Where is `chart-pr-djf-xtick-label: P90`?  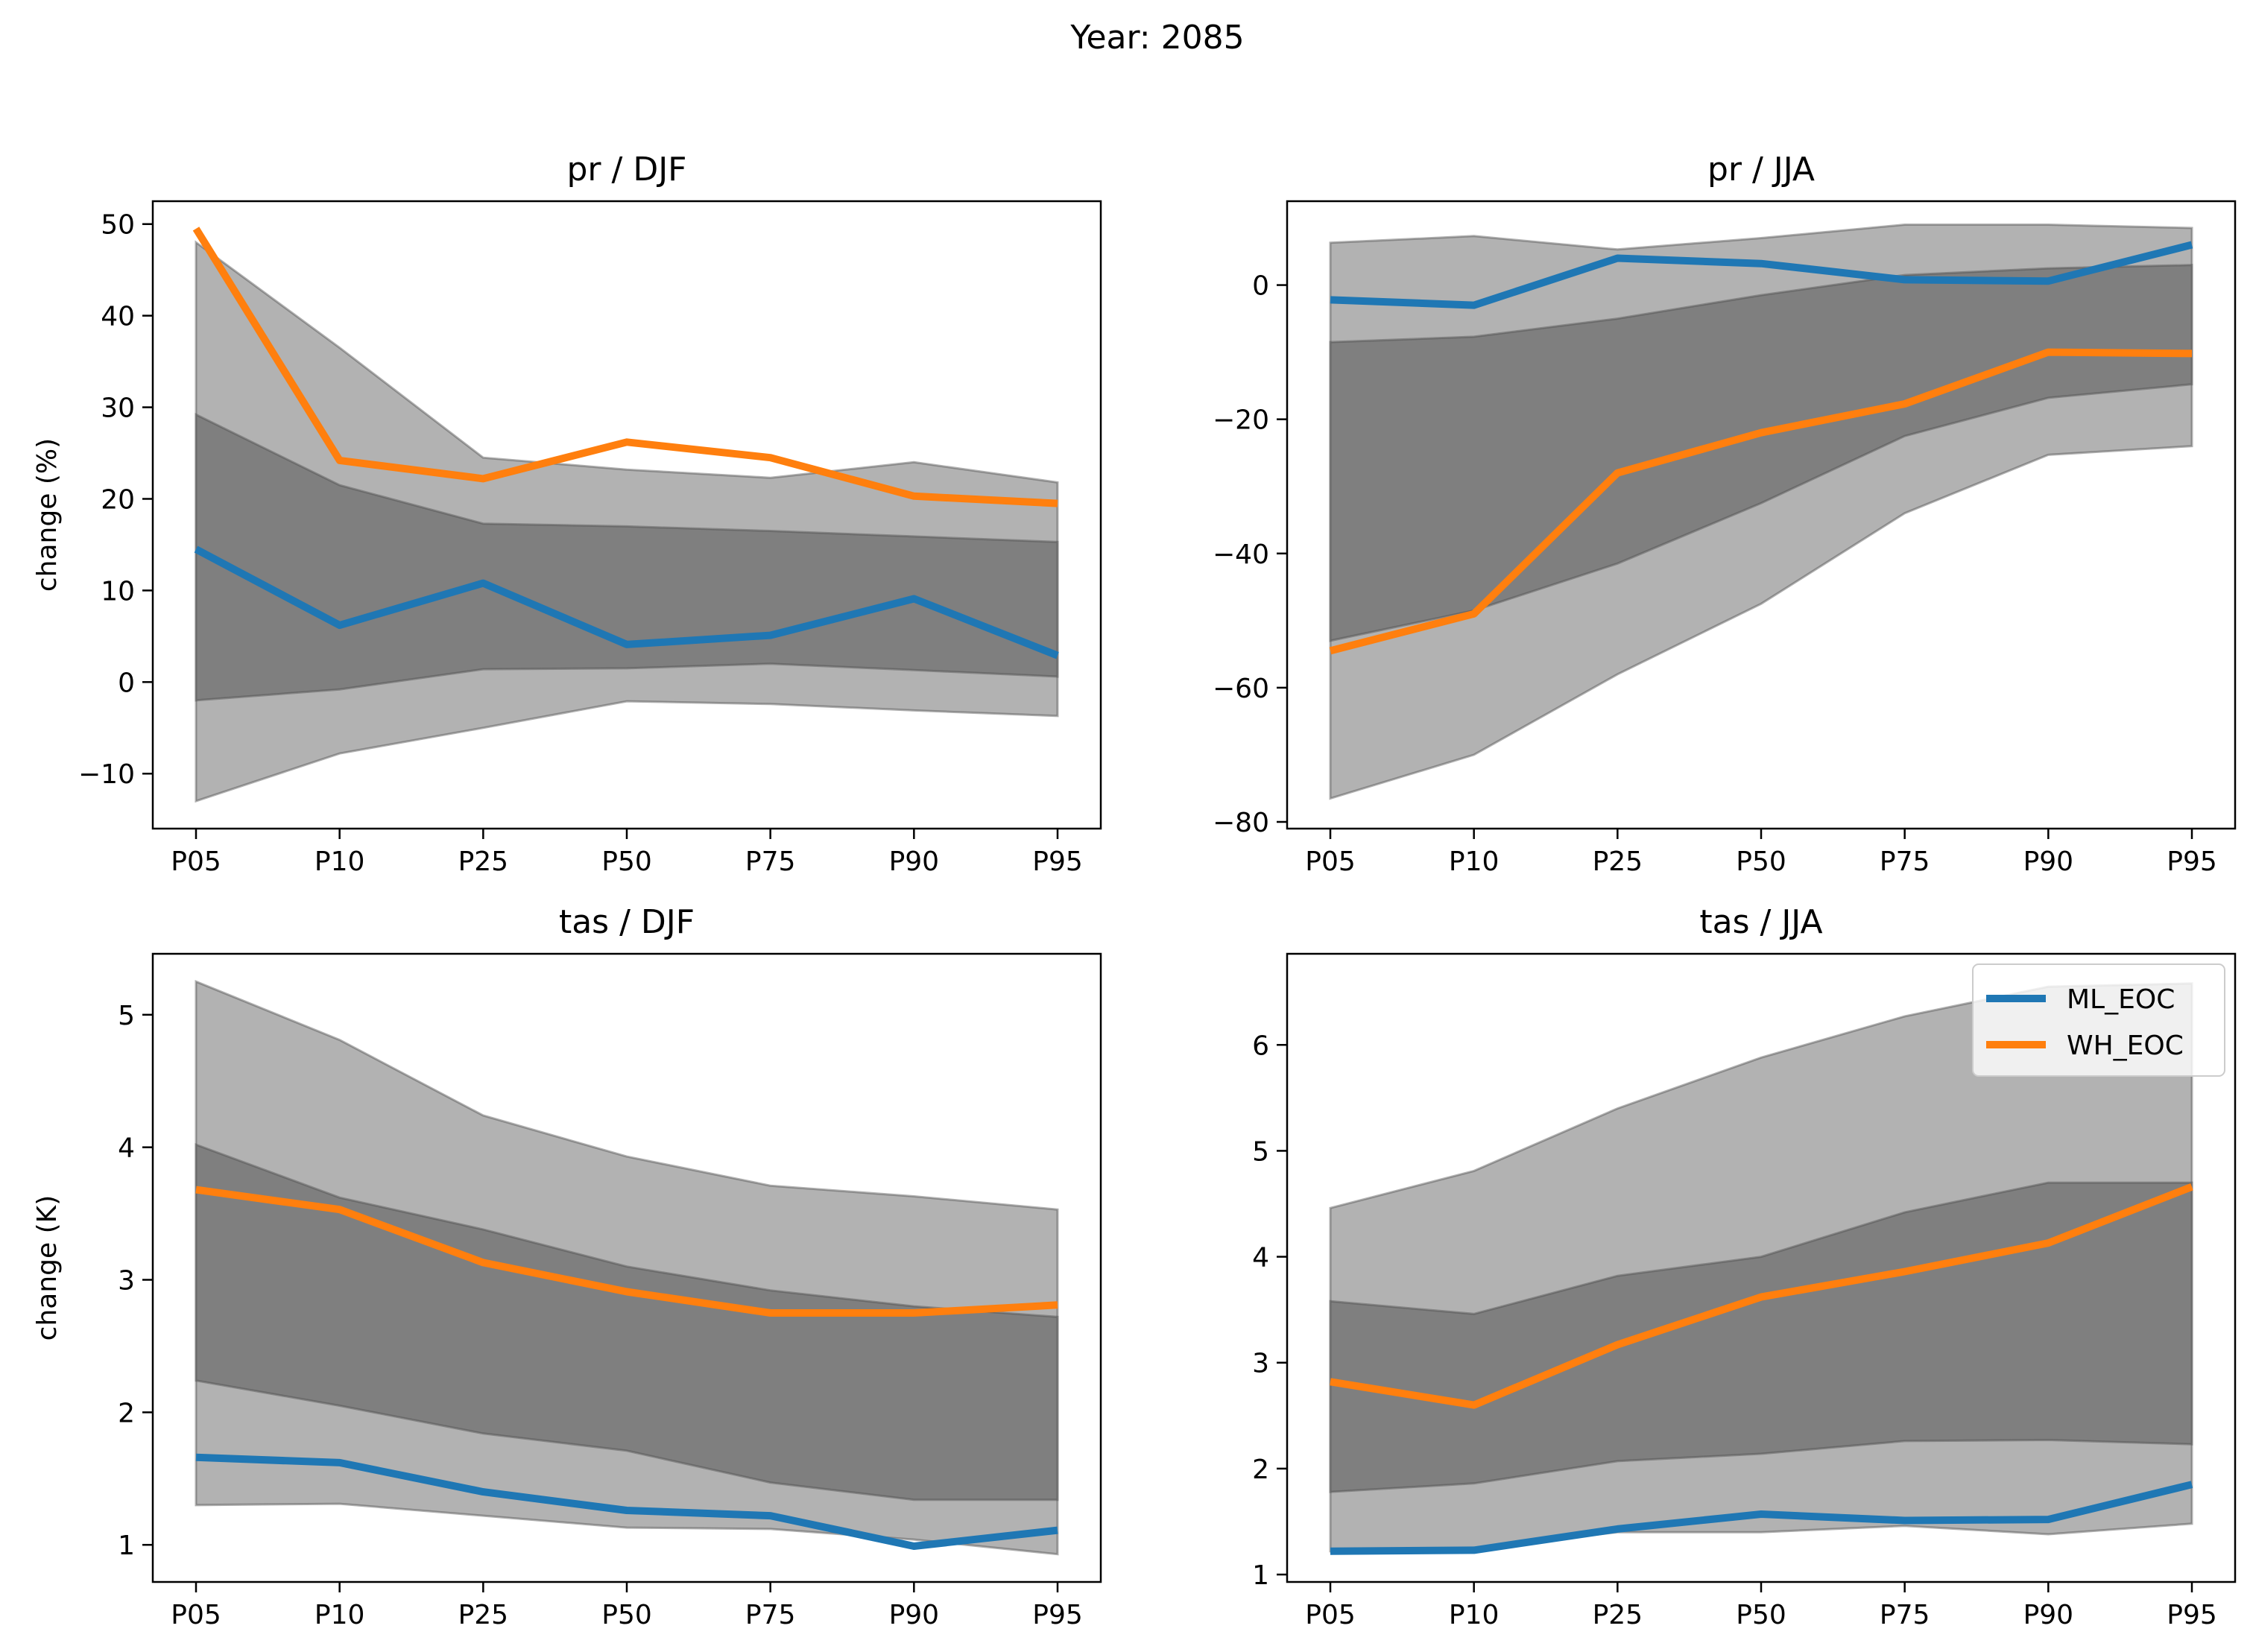
chart-pr-djf-xtick-label: P90 is located at coordinates (915, 861).